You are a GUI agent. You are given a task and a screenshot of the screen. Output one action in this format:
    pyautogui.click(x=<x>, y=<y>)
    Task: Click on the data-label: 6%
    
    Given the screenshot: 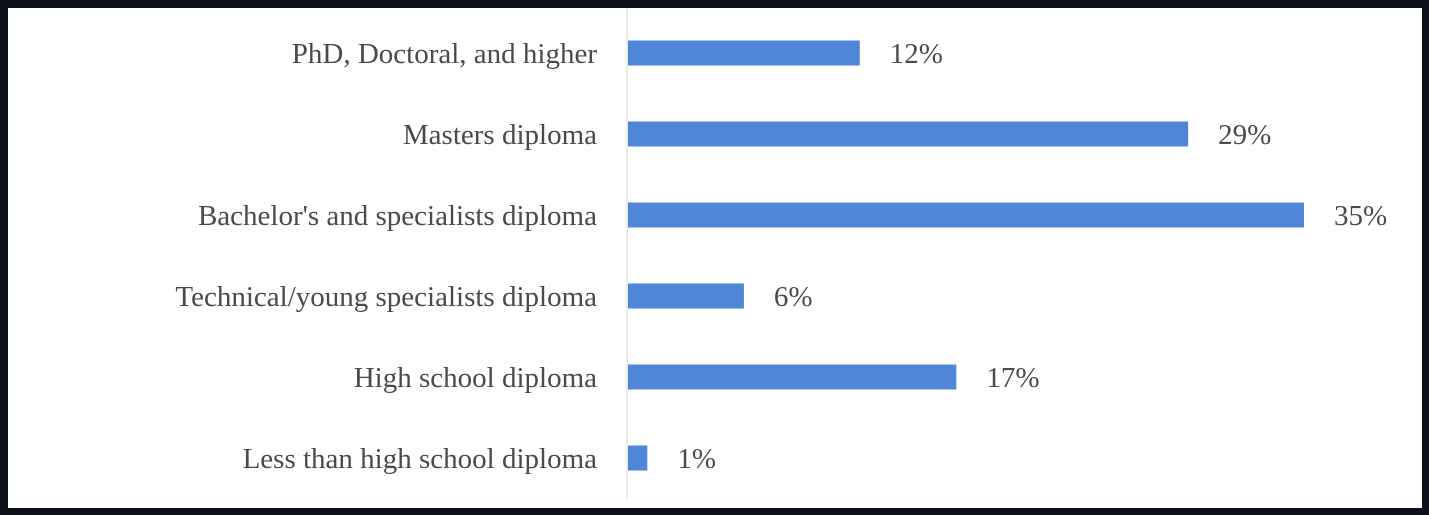 What is the action you would take?
    pyautogui.click(x=793, y=297)
    